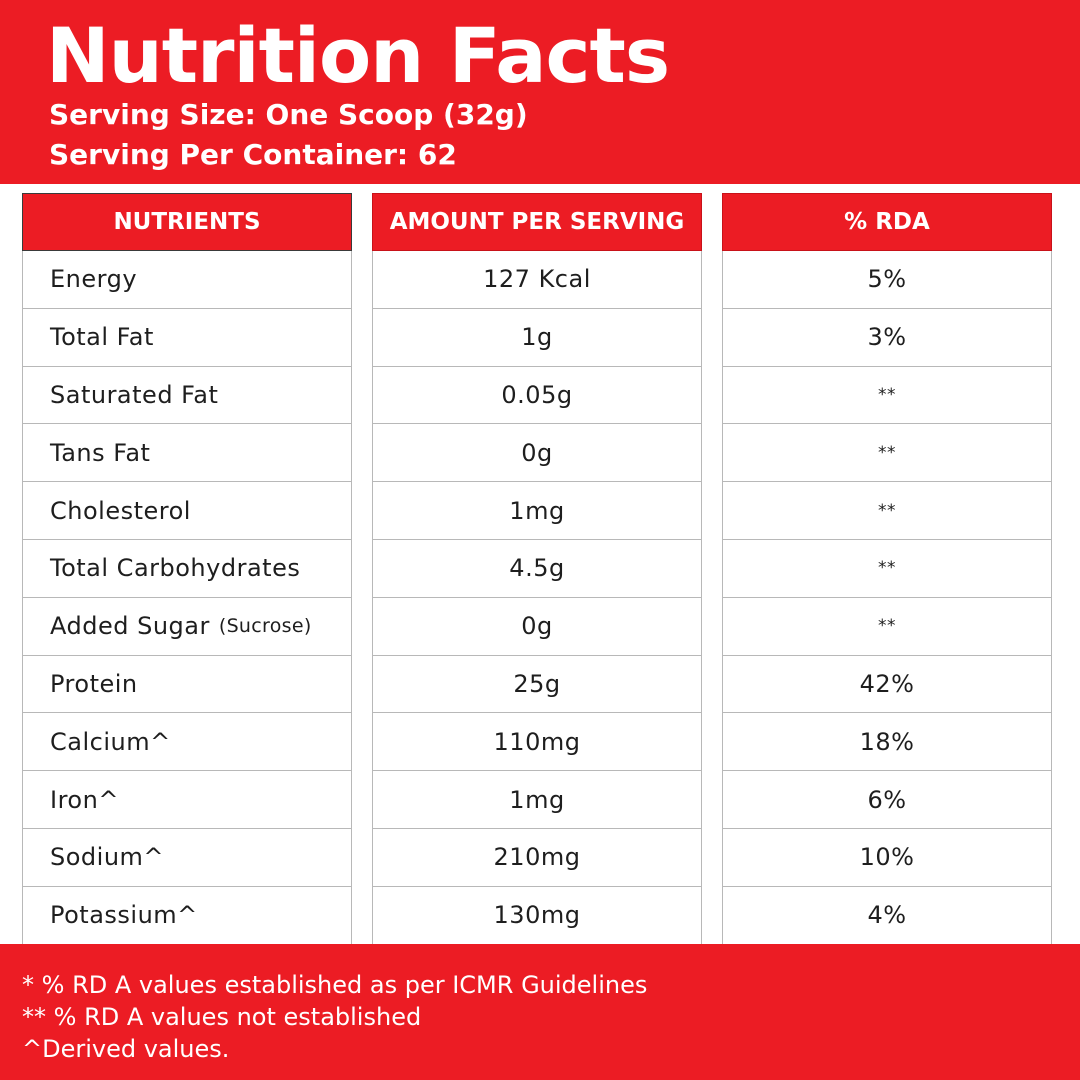 The width and height of the screenshot is (1080, 1080). I want to click on rda-header: % RDA, so click(887, 222).